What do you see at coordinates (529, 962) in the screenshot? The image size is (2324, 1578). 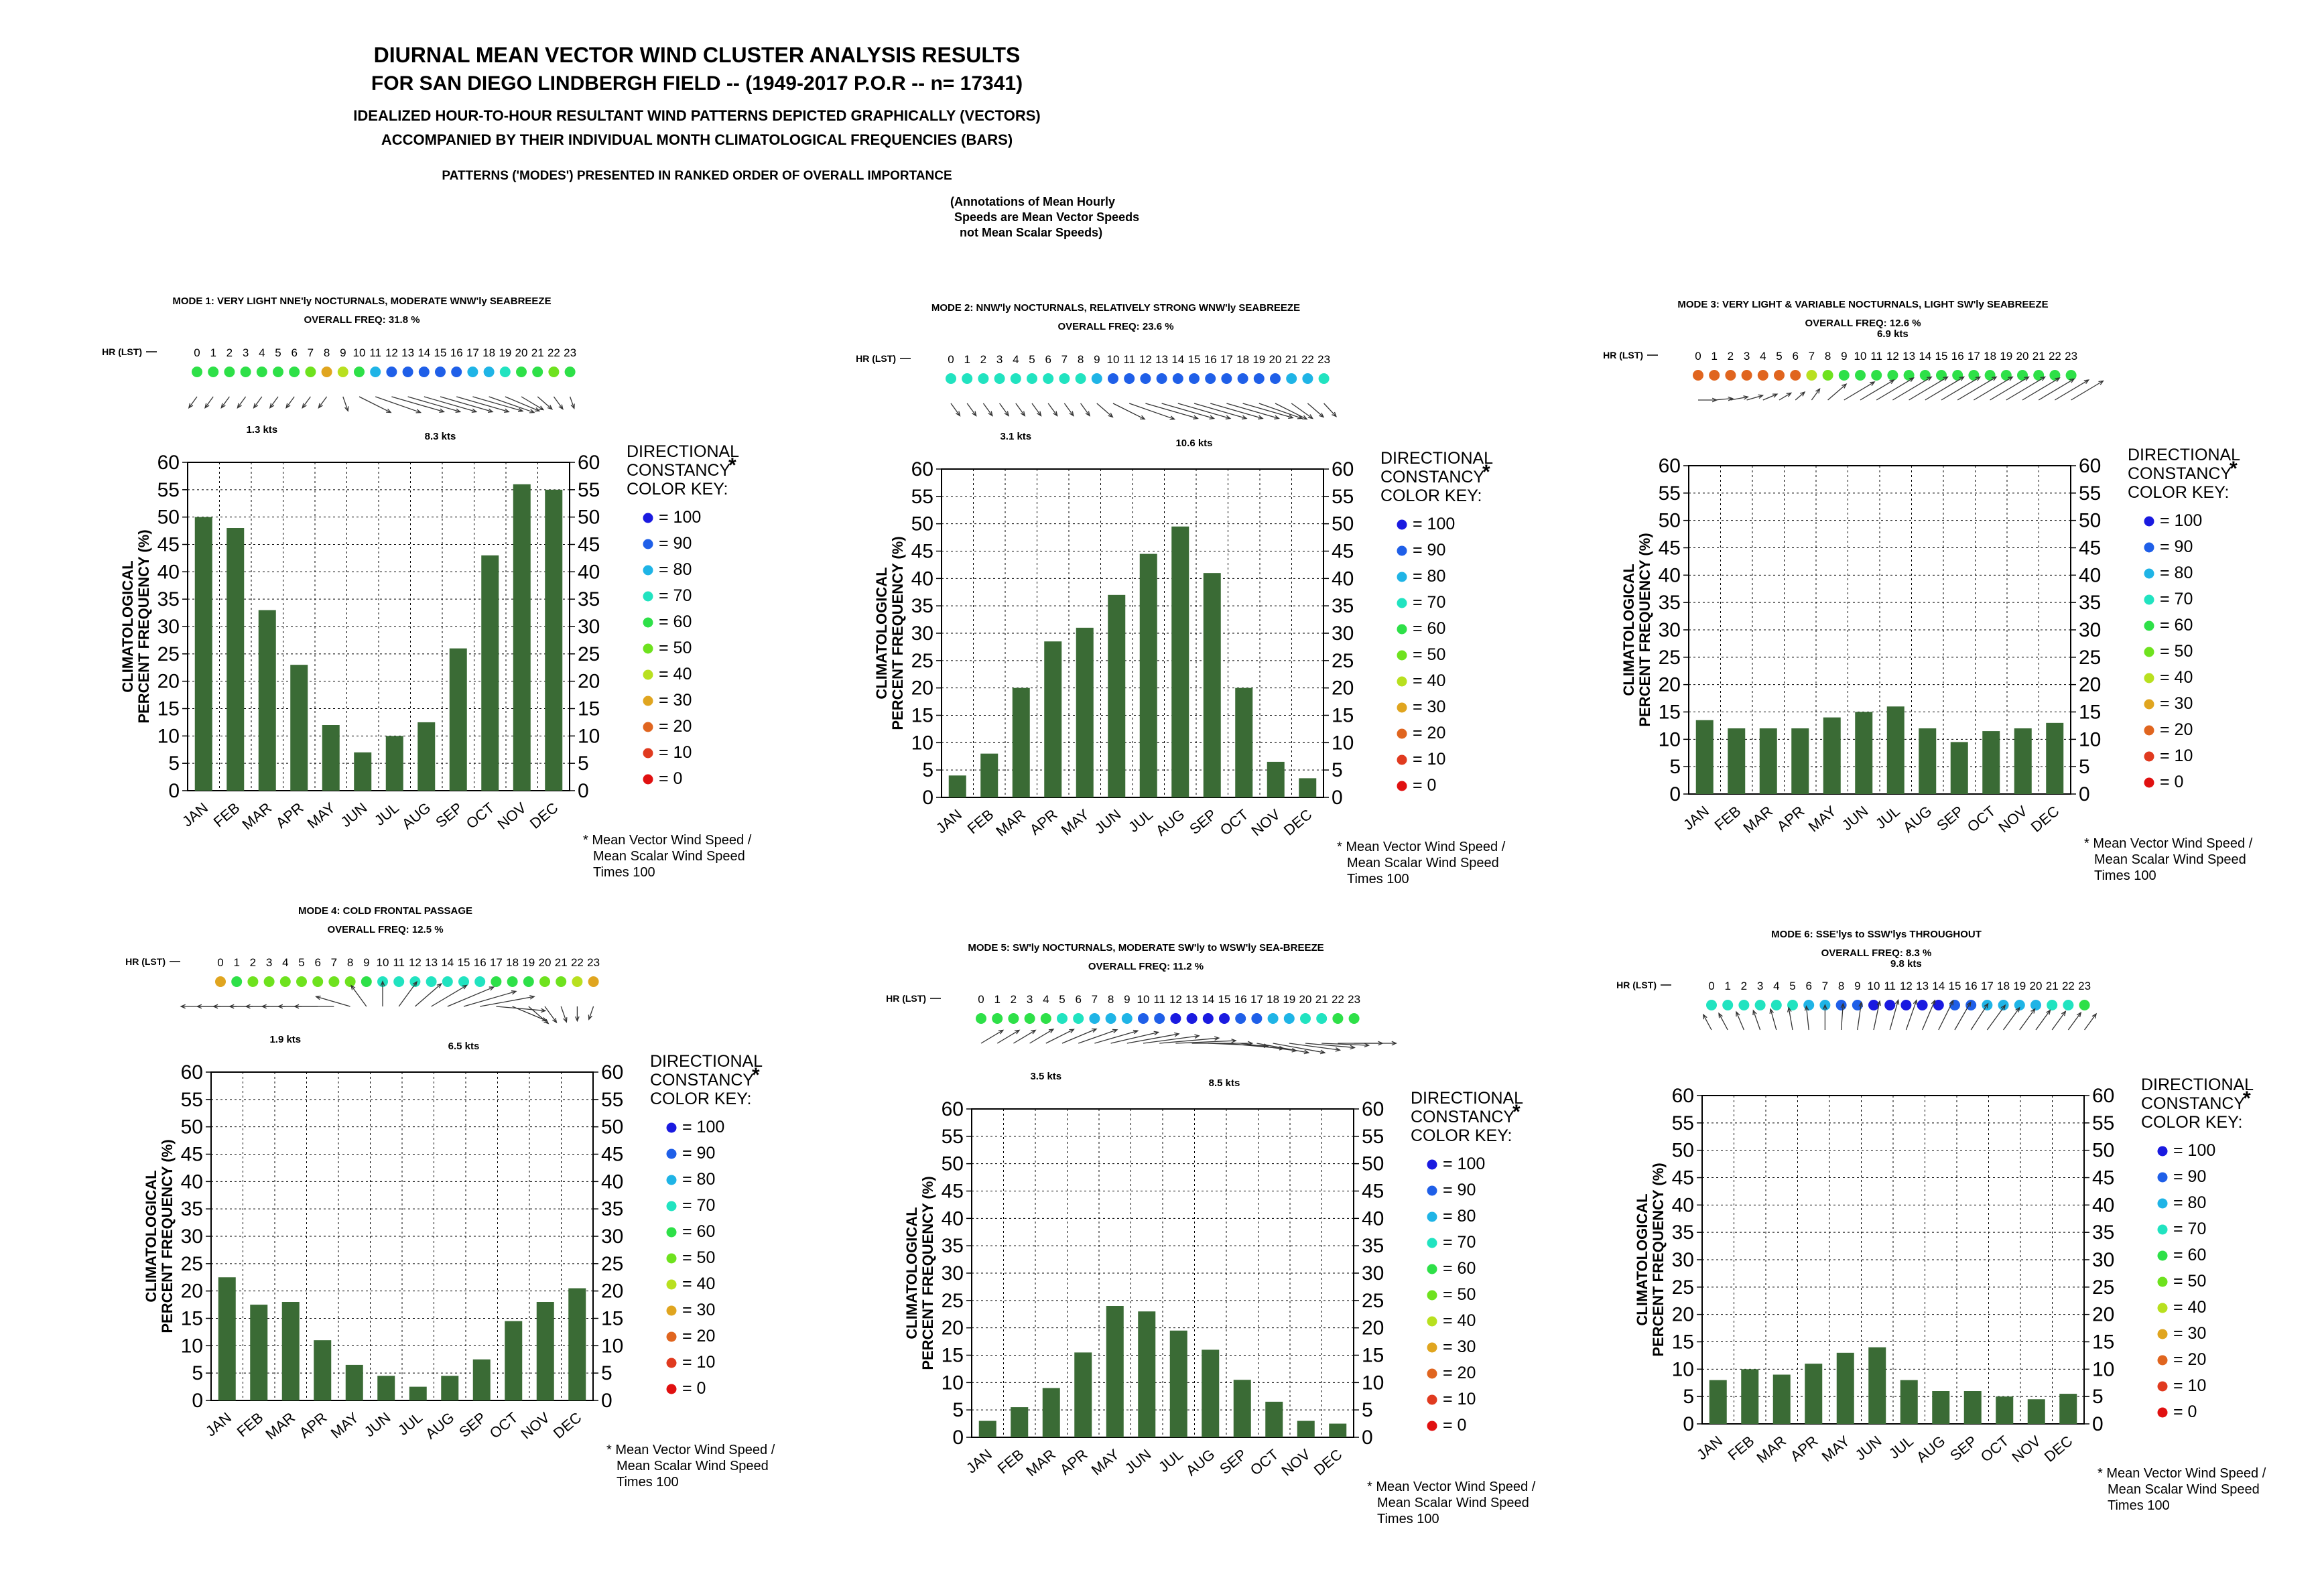 I see `hour-label: 19` at bounding box center [529, 962].